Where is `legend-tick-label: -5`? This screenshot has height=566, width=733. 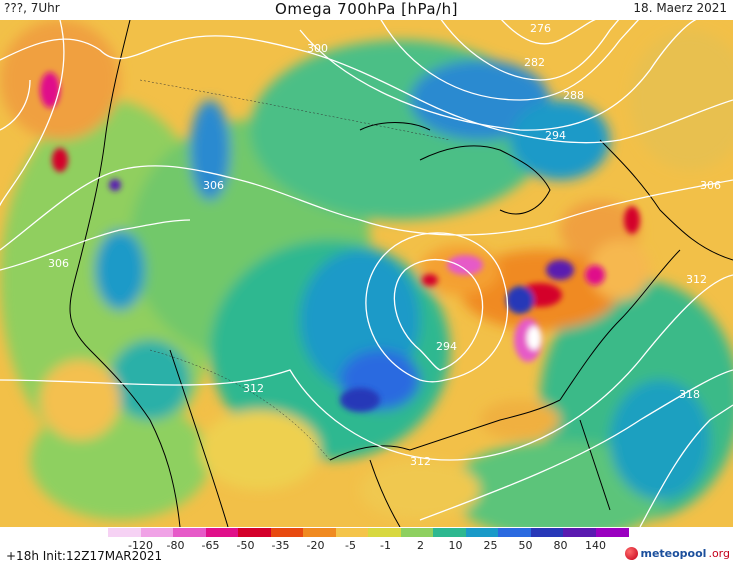 legend-tick-label: -5 is located at coordinates (350, 545).